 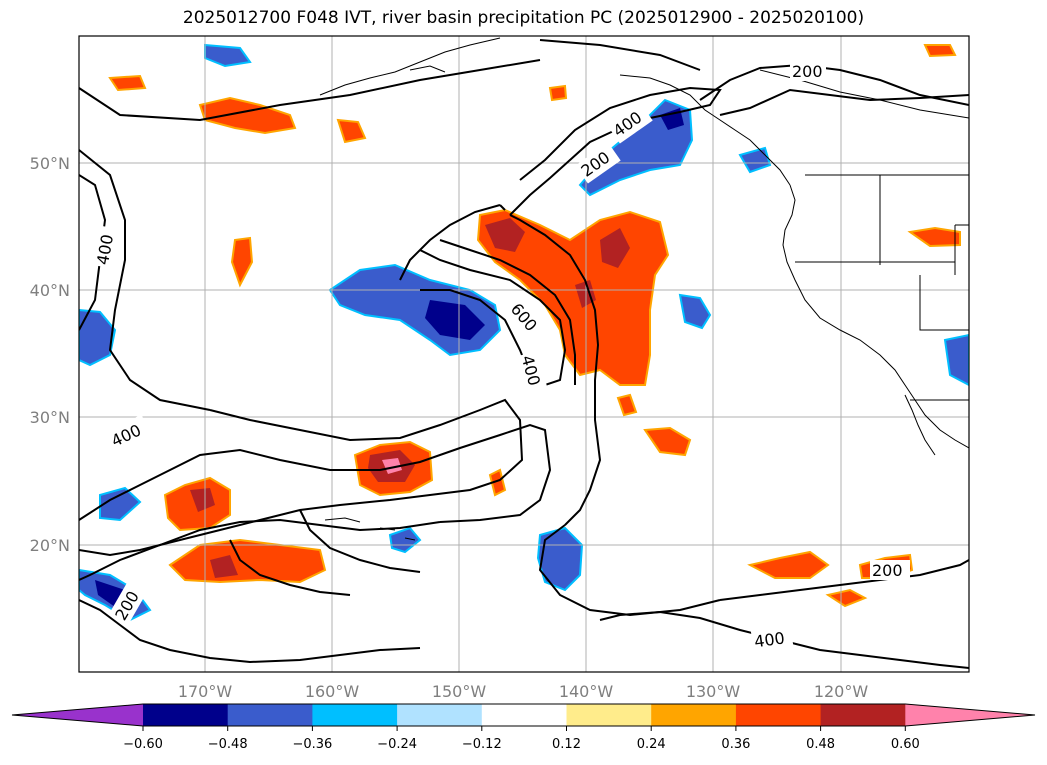 I want to click on lon-label: 130°W, so click(x=713, y=691).